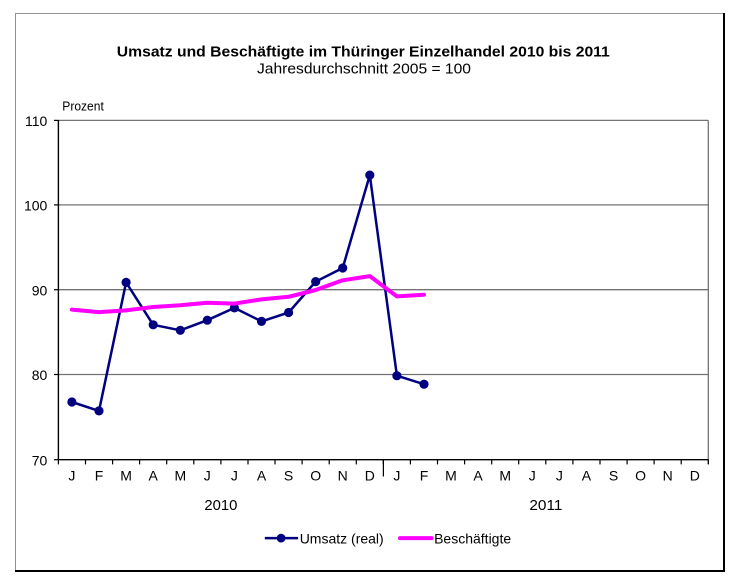 Image resolution: width=740 pixels, height=585 pixels. What do you see at coordinates (83, 106) in the screenshot?
I see `svg-text: Prozent` at bounding box center [83, 106].